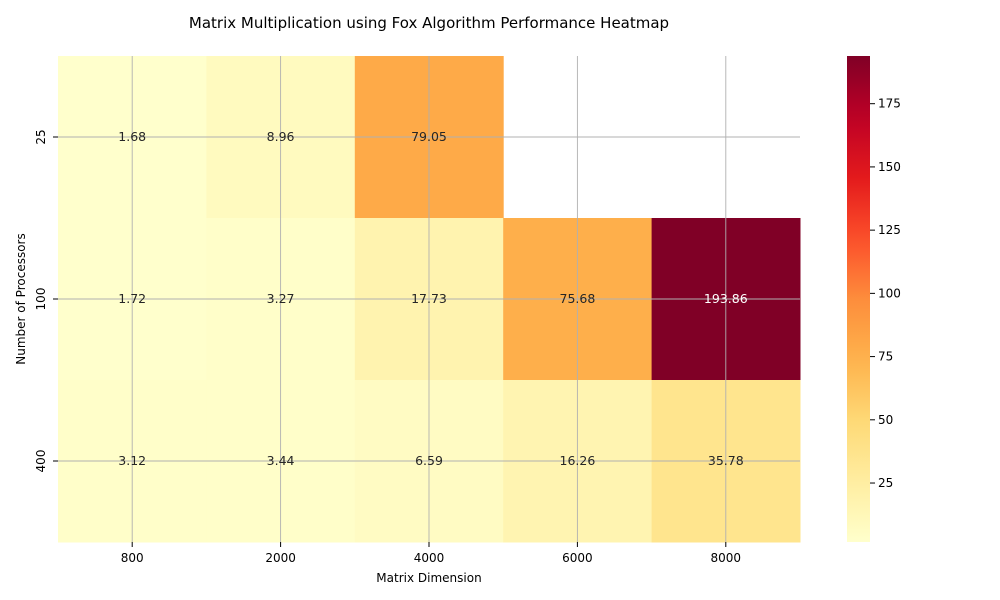 Image resolution: width=1000 pixels, height=600 pixels. What do you see at coordinates (578, 460) in the screenshot?
I see `cell-value-label: 16.26` at bounding box center [578, 460].